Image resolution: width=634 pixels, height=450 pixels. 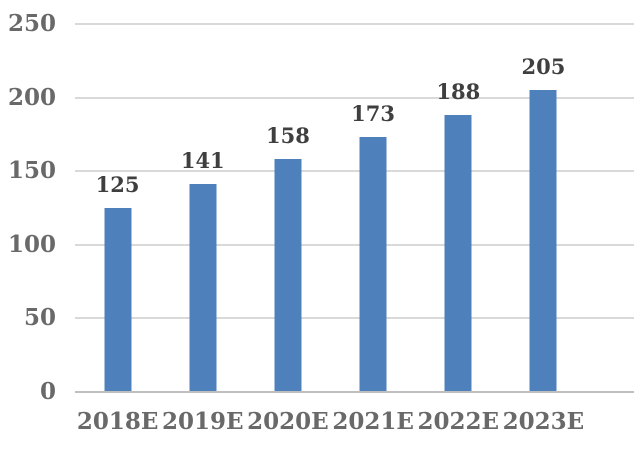 I want to click on bar-group: 173, so click(x=373, y=208).